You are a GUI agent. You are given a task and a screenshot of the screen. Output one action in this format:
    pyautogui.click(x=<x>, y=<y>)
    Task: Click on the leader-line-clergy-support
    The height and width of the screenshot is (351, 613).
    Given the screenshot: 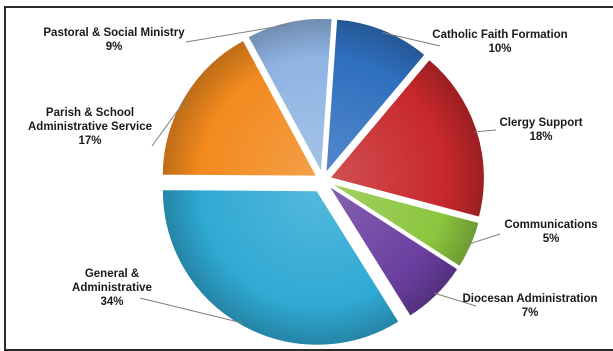 What is the action you would take?
    pyautogui.click(x=485, y=131)
    